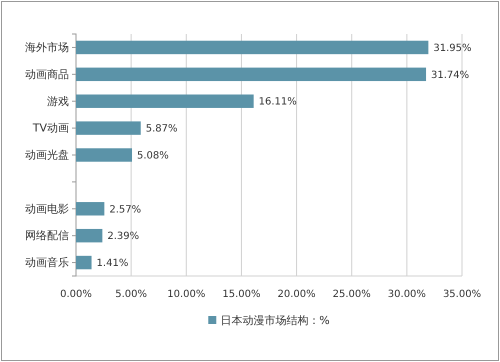 Image resolution: width=500 pixels, height=362 pixels. I want to click on y-tick-label: 动画光盘, so click(47, 155).